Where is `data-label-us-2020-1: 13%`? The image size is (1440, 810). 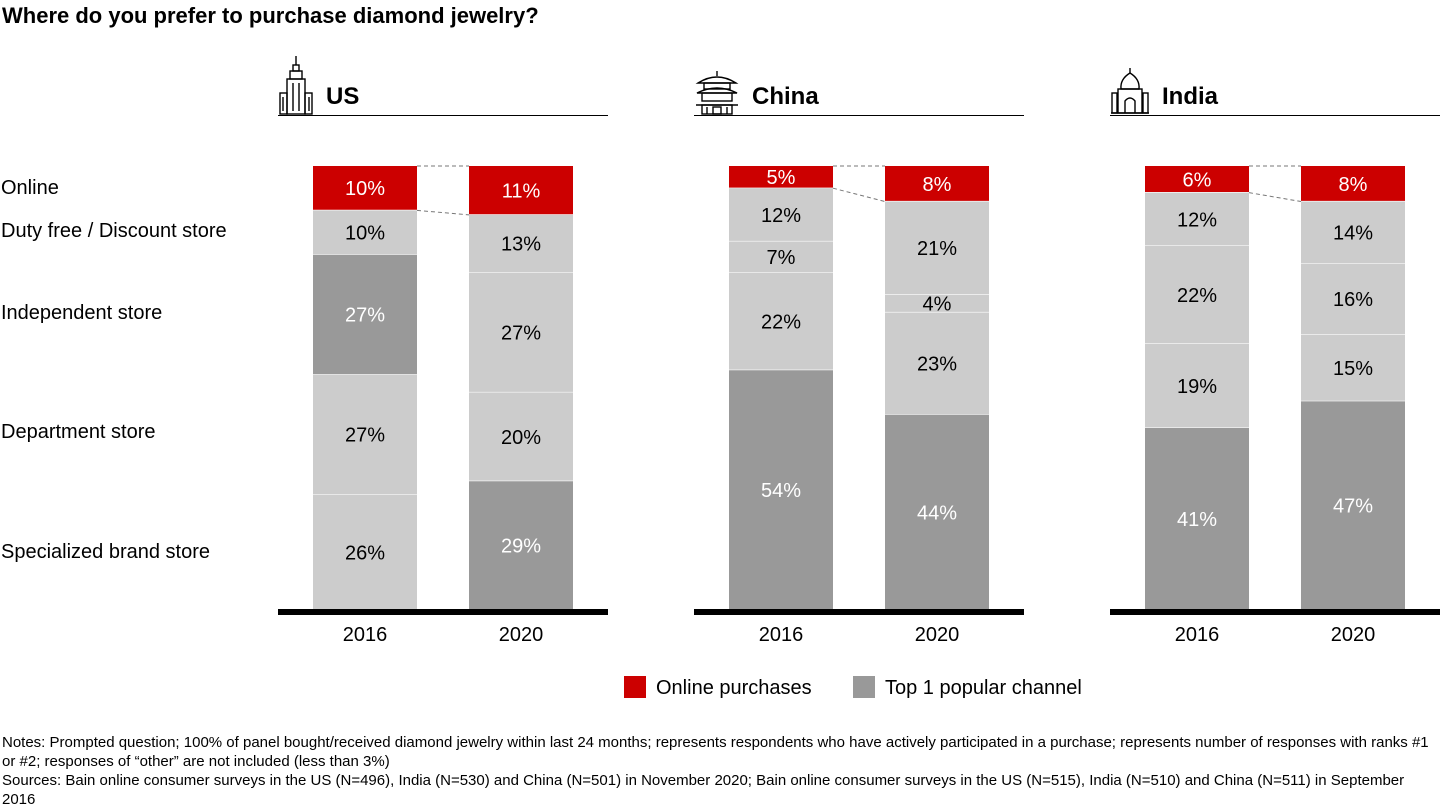
data-label-us-2020-1: 13% is located at coordinates (521, 245).